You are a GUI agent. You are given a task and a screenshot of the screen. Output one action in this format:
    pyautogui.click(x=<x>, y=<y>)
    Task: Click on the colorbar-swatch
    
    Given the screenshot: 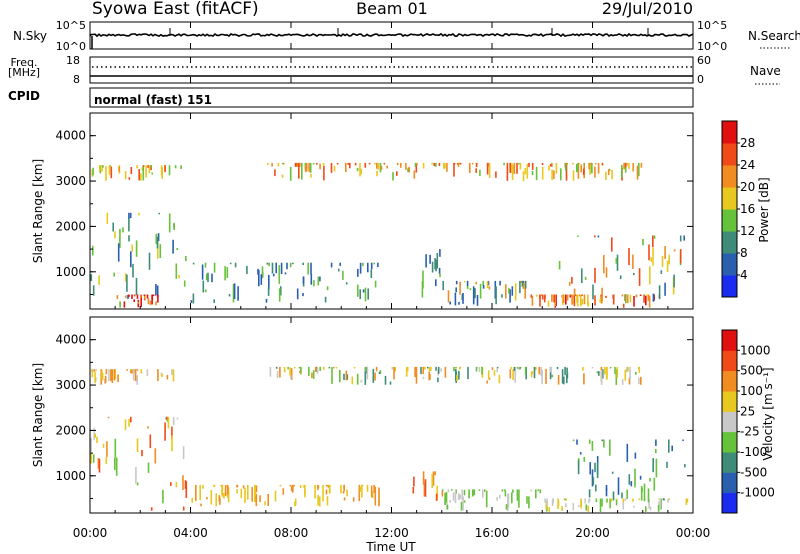 What is the action you would take?
    pyautogui.click(x=729, y=442)
    